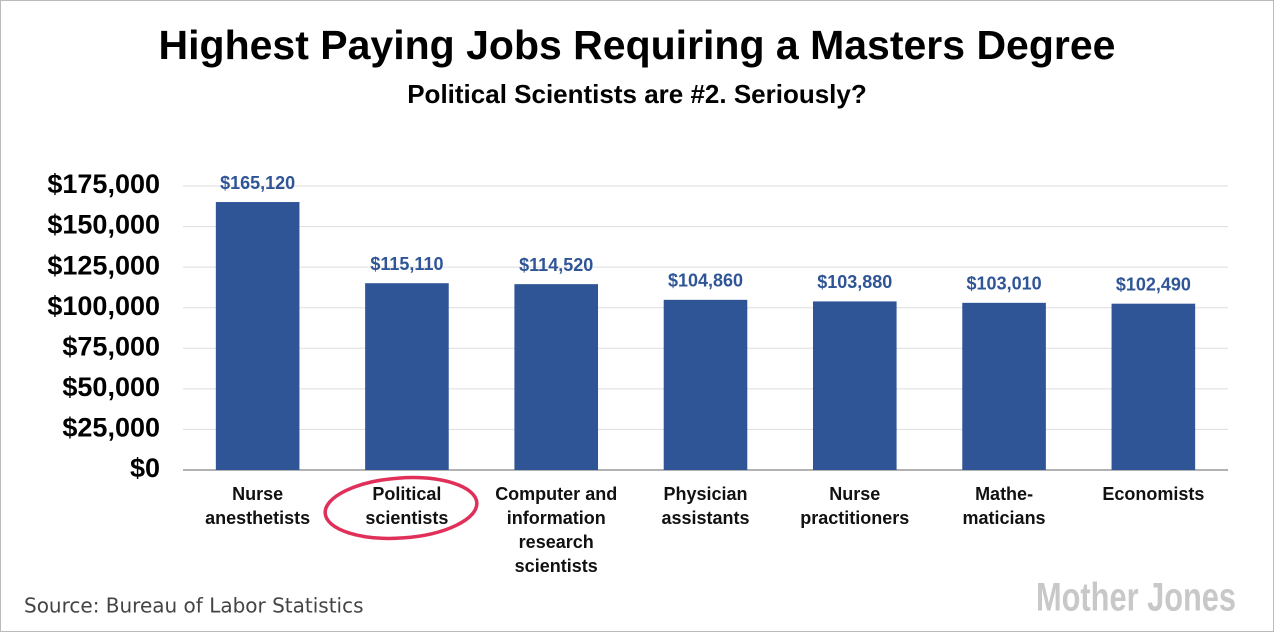 The height and width of the screenshot is (632, 1274). I want to click on x-tick-label: Physician assistants, so click(705, 506).